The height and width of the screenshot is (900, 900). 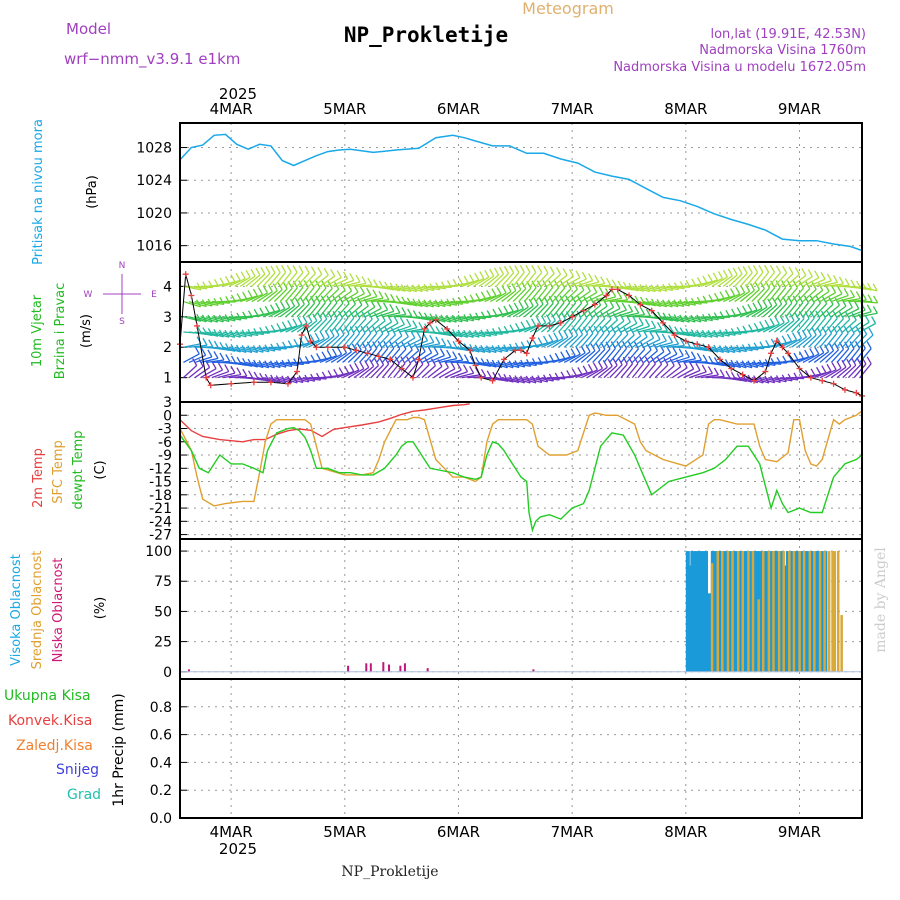 I want to click on compass-n: N, so click(x=122, y=266).